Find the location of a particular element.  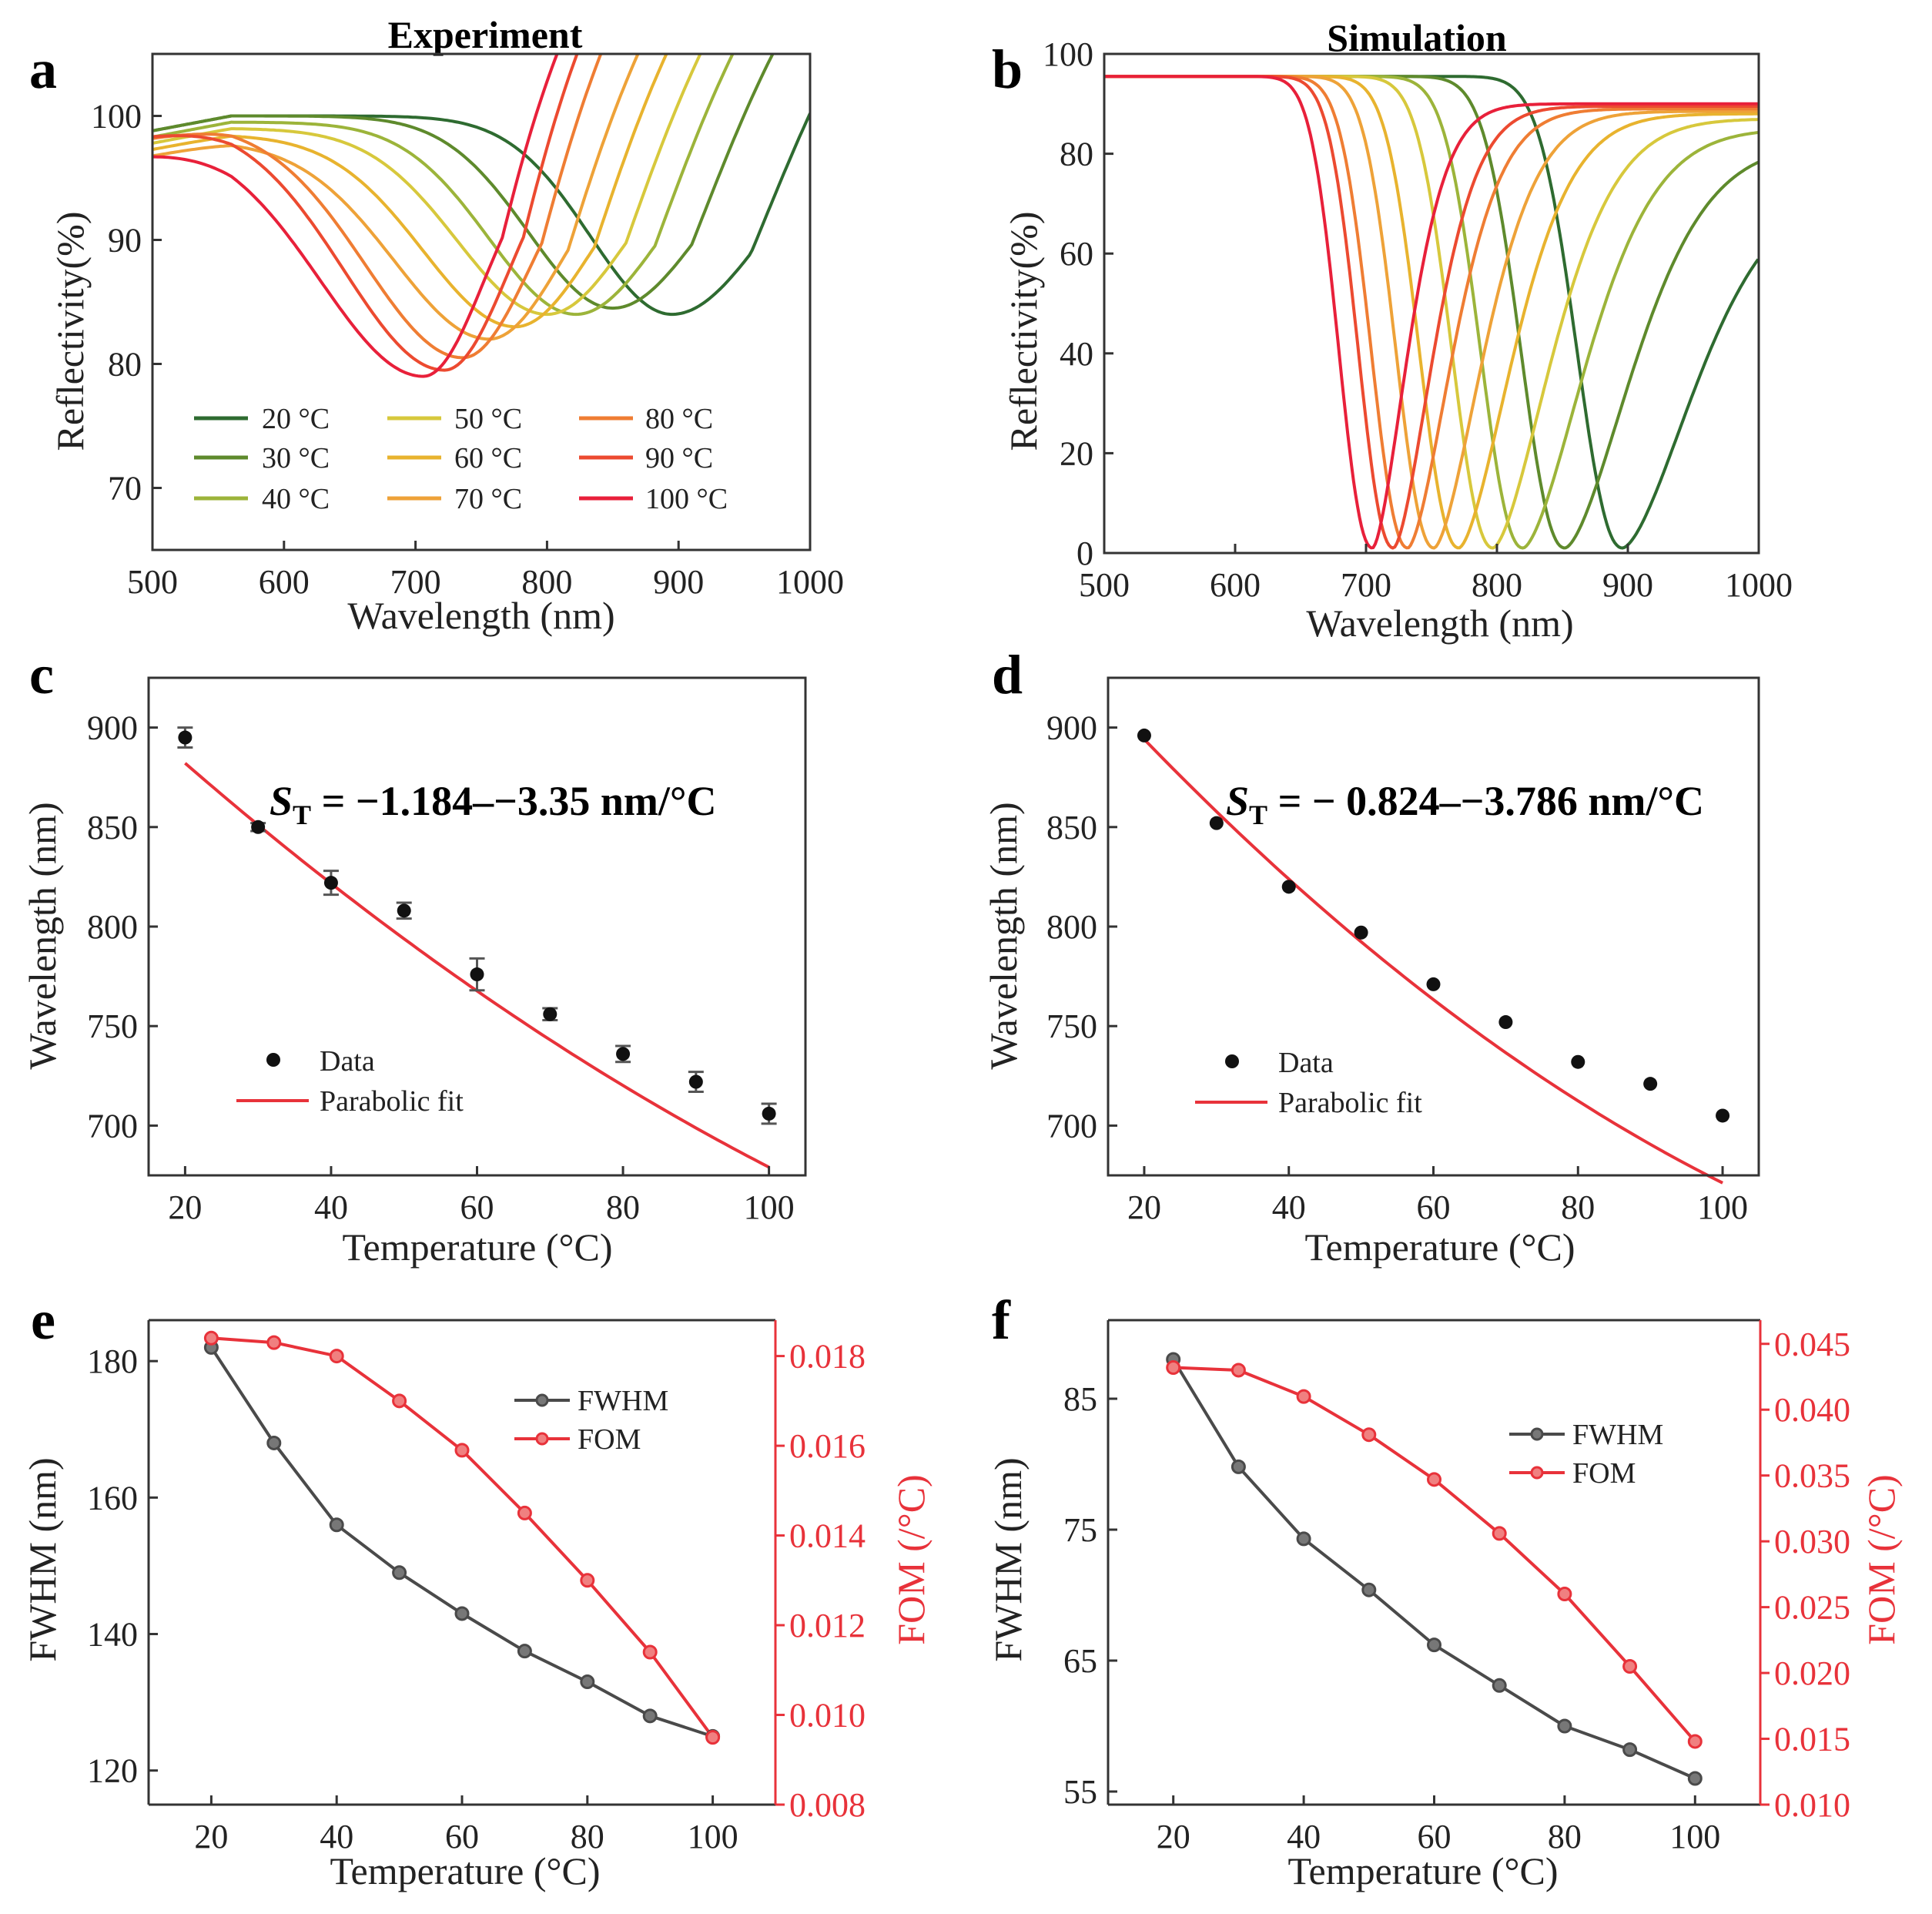

panel-d-x-label: Temperature (°C) is located at coordinates (1439, 1247).